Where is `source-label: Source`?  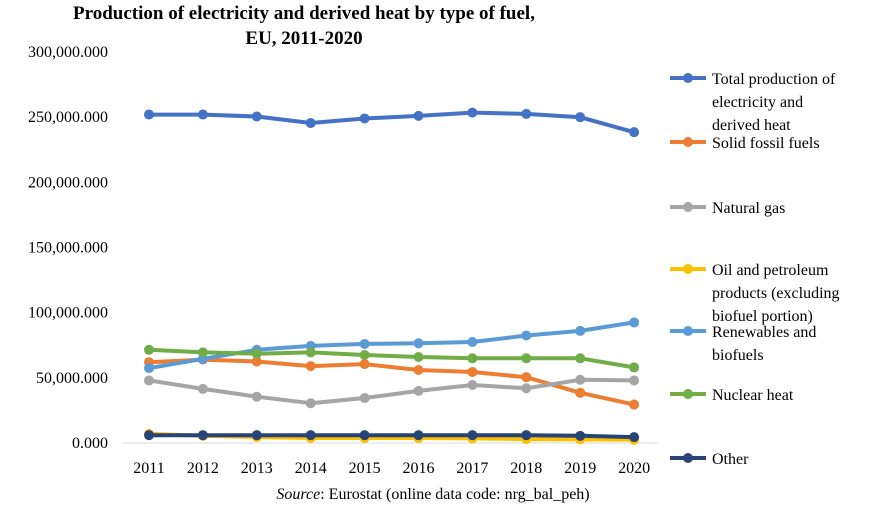
source-label: Source is located at coordinates (298, 494).